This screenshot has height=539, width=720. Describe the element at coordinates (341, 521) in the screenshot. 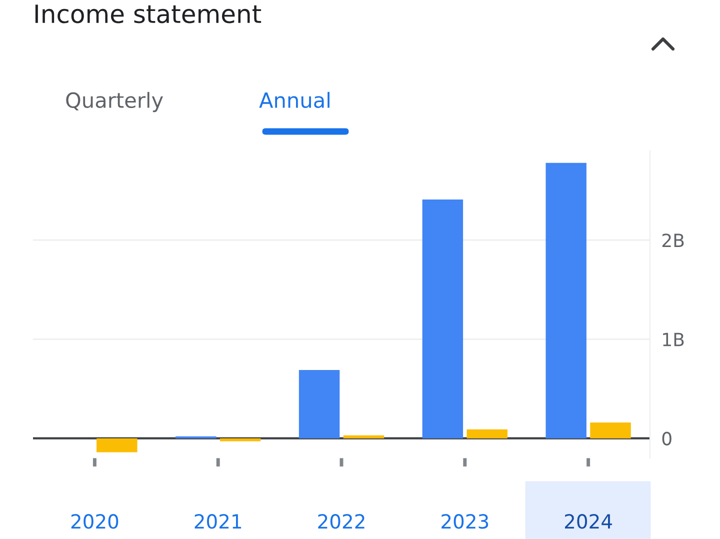

I see `x-tick-label: 2022` at that location.